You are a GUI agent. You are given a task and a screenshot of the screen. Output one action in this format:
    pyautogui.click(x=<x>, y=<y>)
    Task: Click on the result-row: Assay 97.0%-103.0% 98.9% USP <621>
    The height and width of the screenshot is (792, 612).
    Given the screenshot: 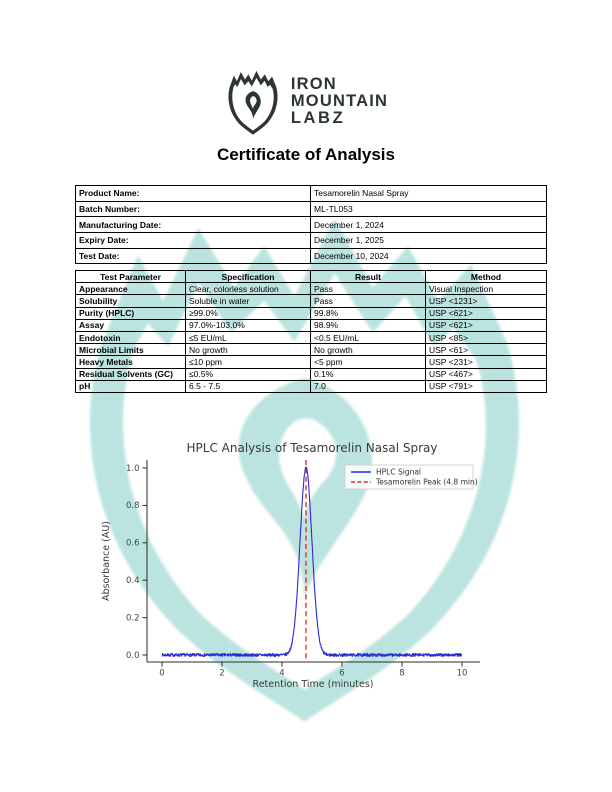 What is the action you would take?
    pyautogui.click(x=311, y=325)
    